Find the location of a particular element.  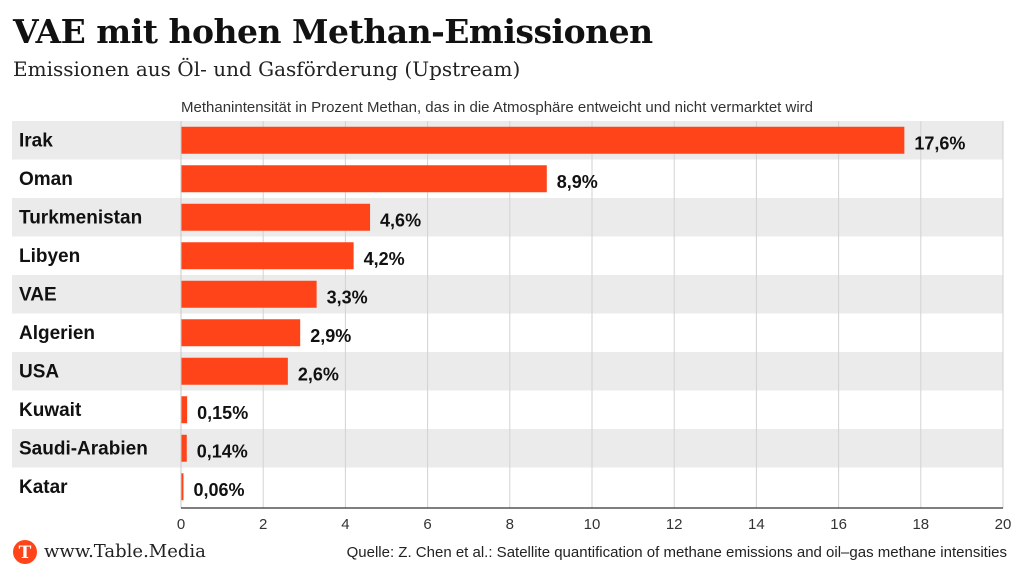

x-tick-label: 2 is located at coordinates (263, 524).